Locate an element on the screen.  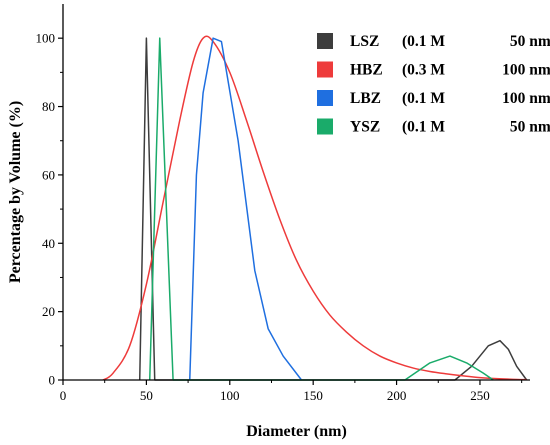
x-tick-label: 50 is located at coordinates (146, 395).